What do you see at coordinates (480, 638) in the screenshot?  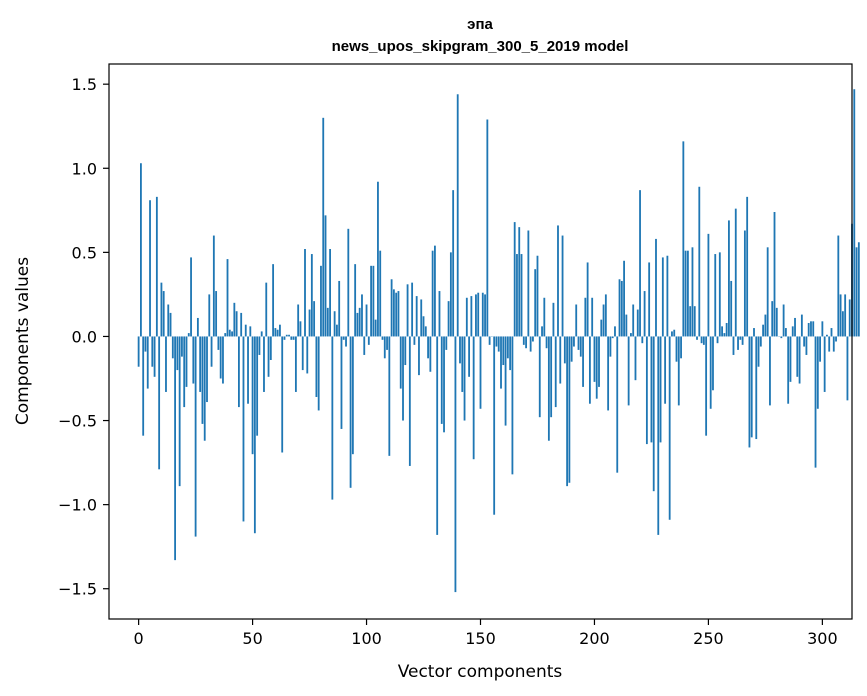 I see `x-tick-label: 150` at bounding box center [480, 638].